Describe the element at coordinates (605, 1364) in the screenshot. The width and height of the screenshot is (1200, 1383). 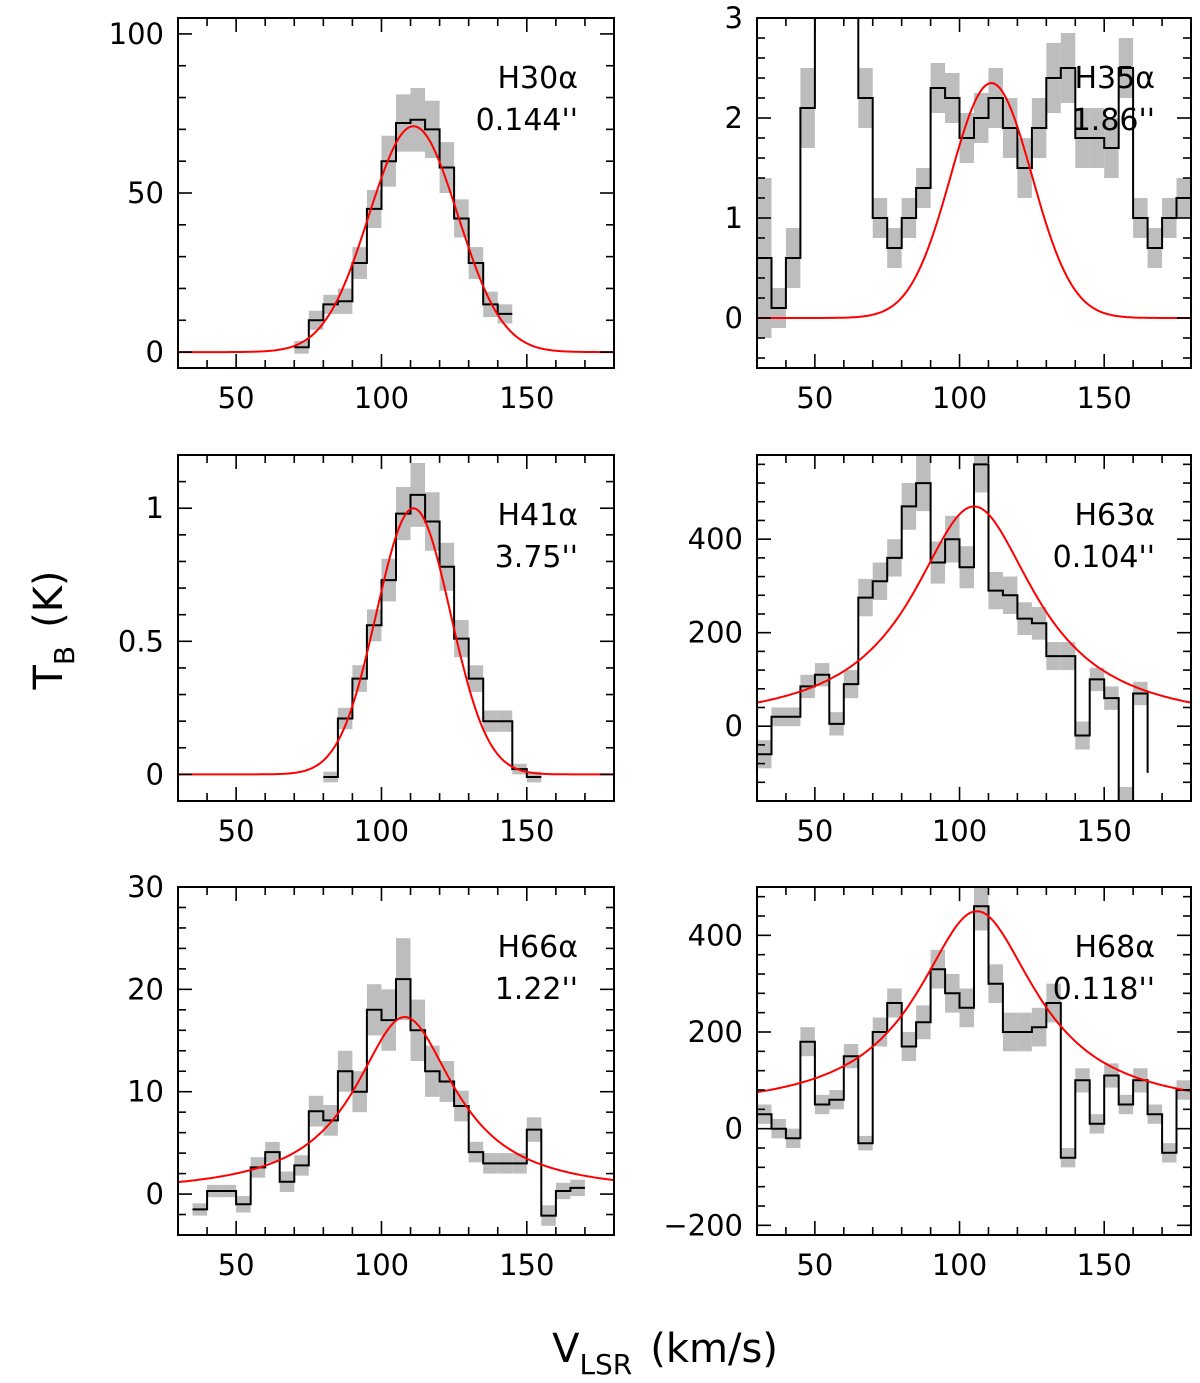
I see `x-axis-subscript: LSR` at that location.